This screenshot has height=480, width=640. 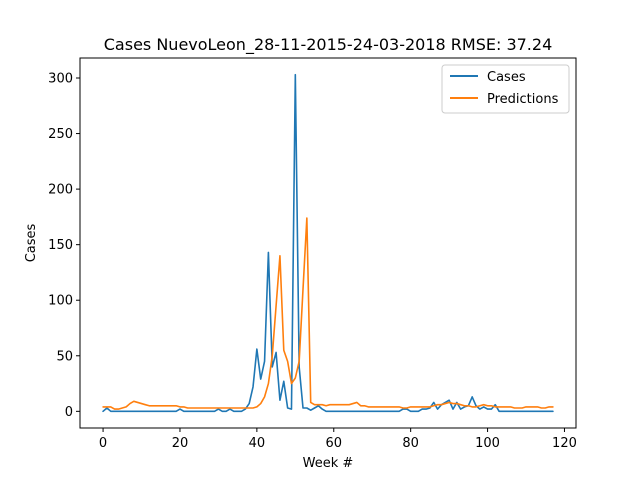 I want to click on y-tick-label: 100, so click(x=60, y=301).